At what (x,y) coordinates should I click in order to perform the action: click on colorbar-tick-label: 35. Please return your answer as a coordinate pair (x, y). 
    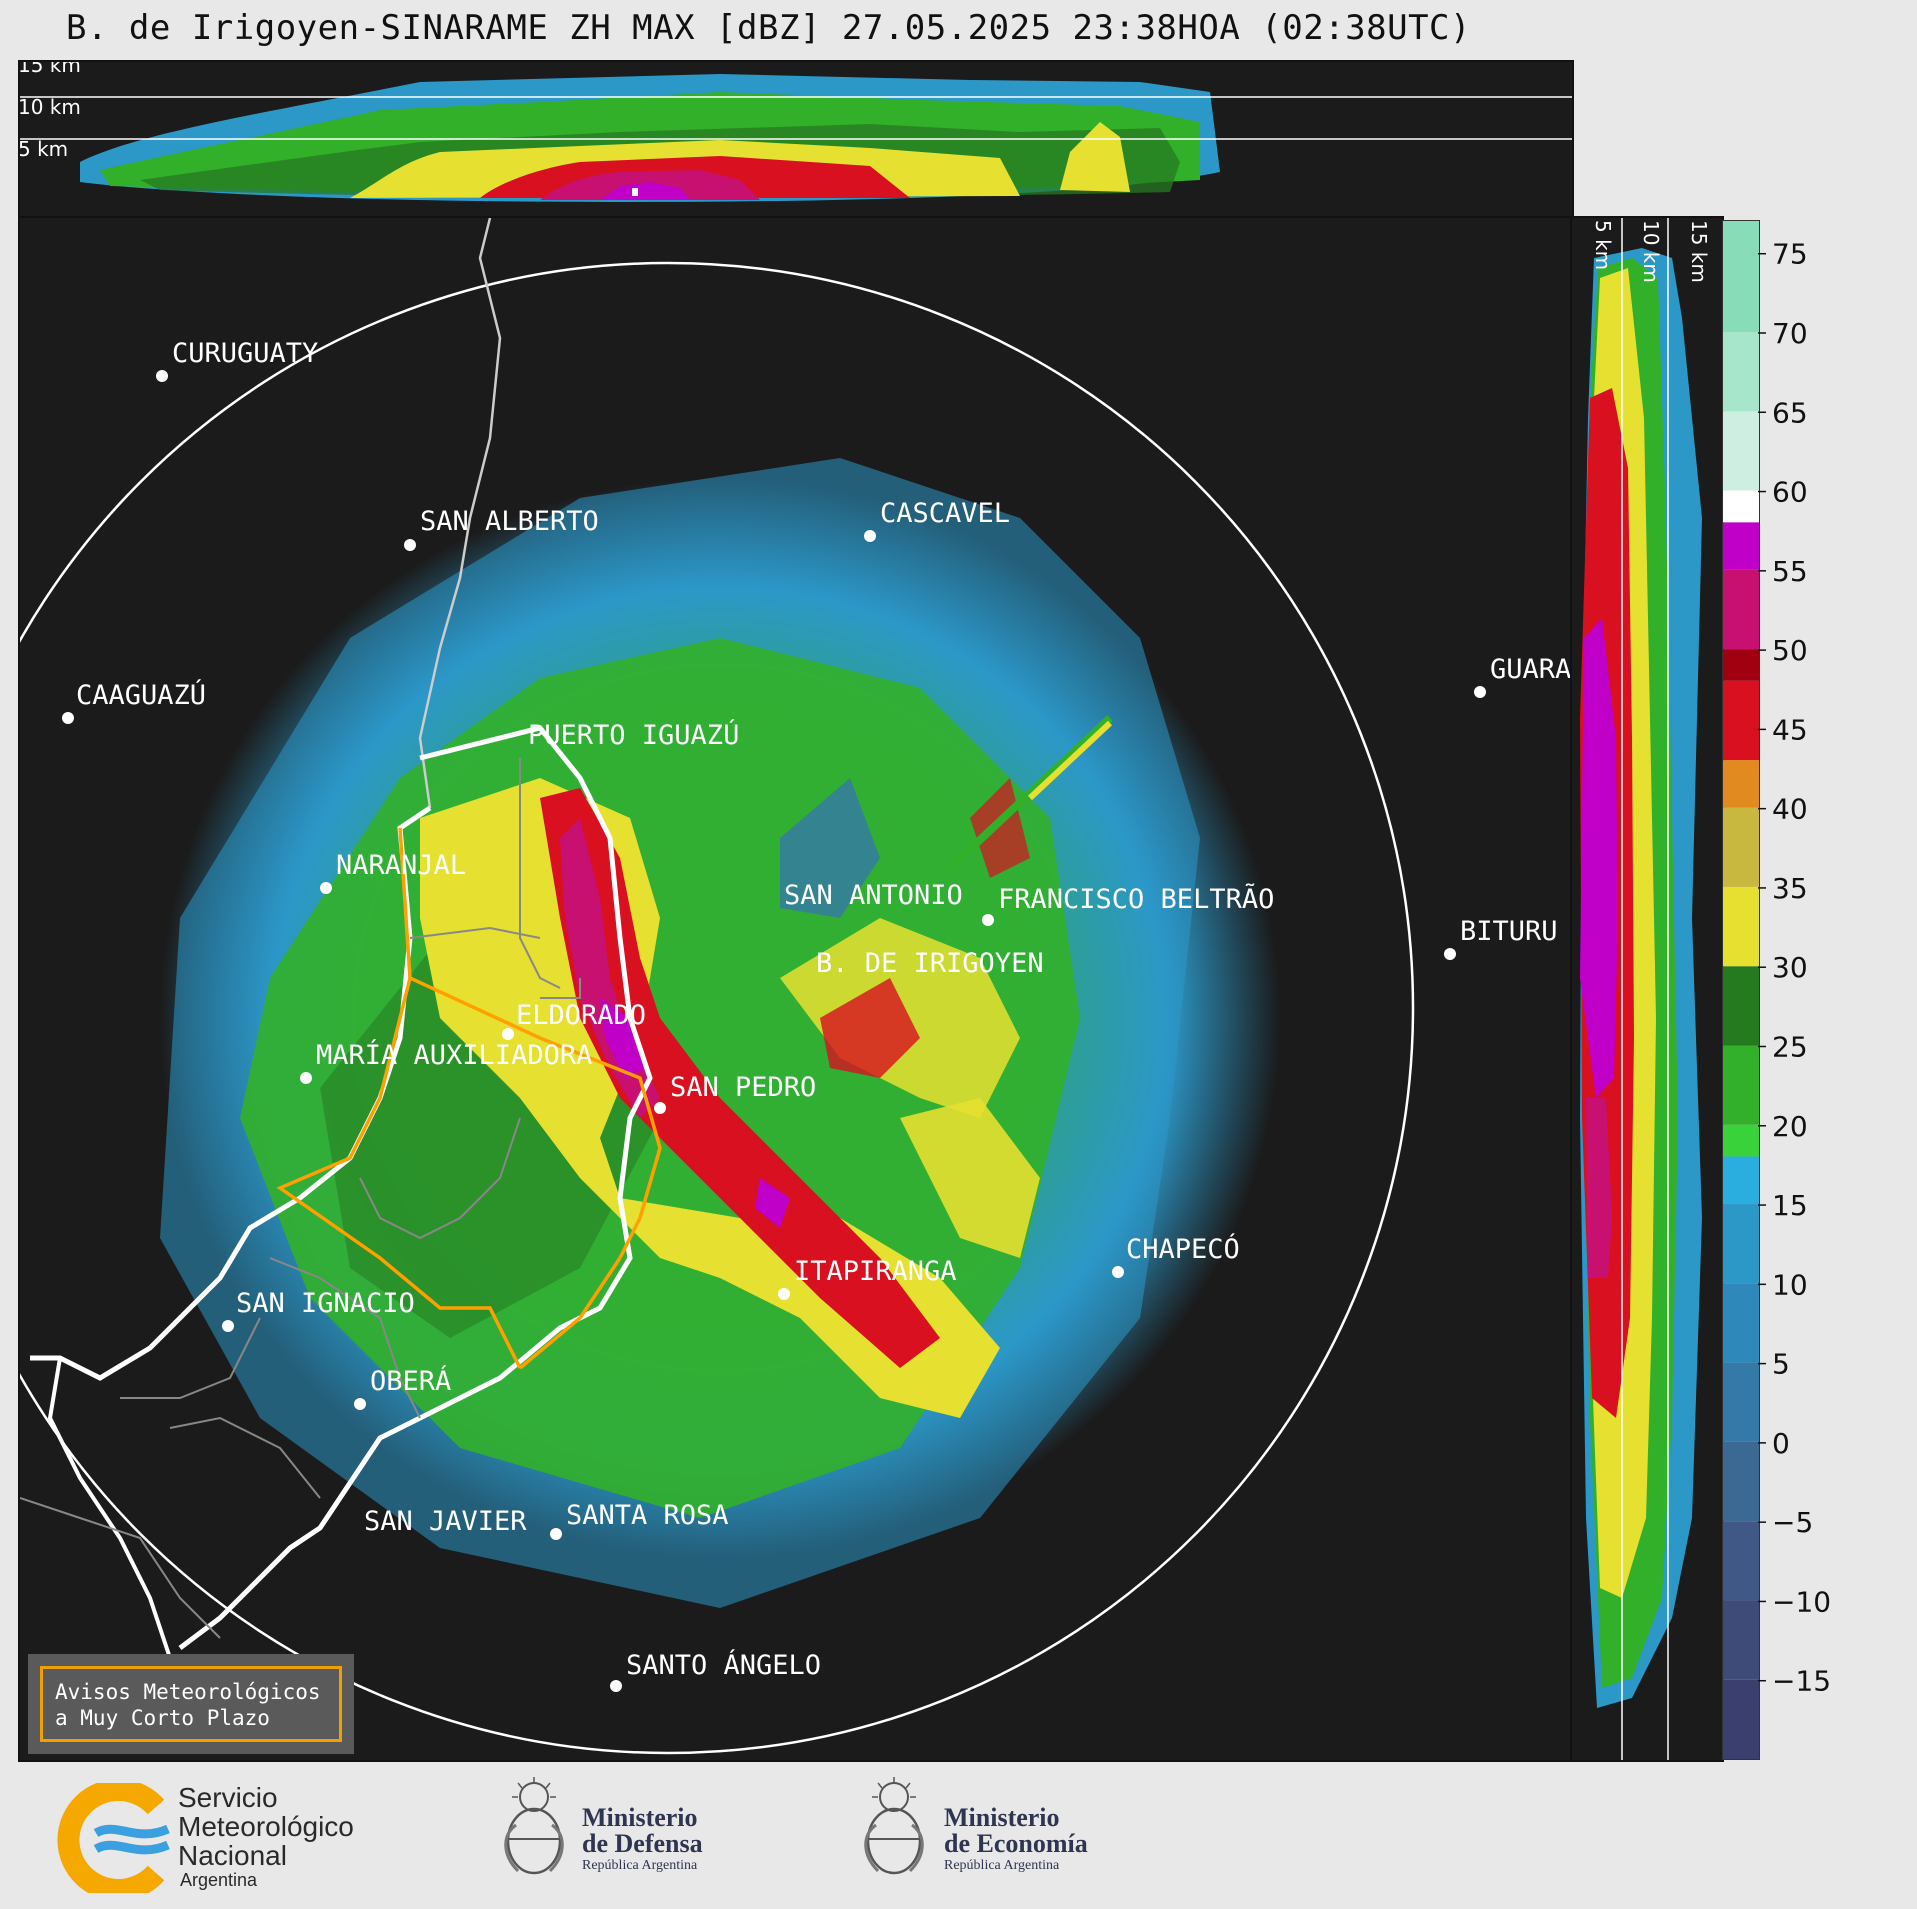
    Looking at the image, I should click on (1790, 888).